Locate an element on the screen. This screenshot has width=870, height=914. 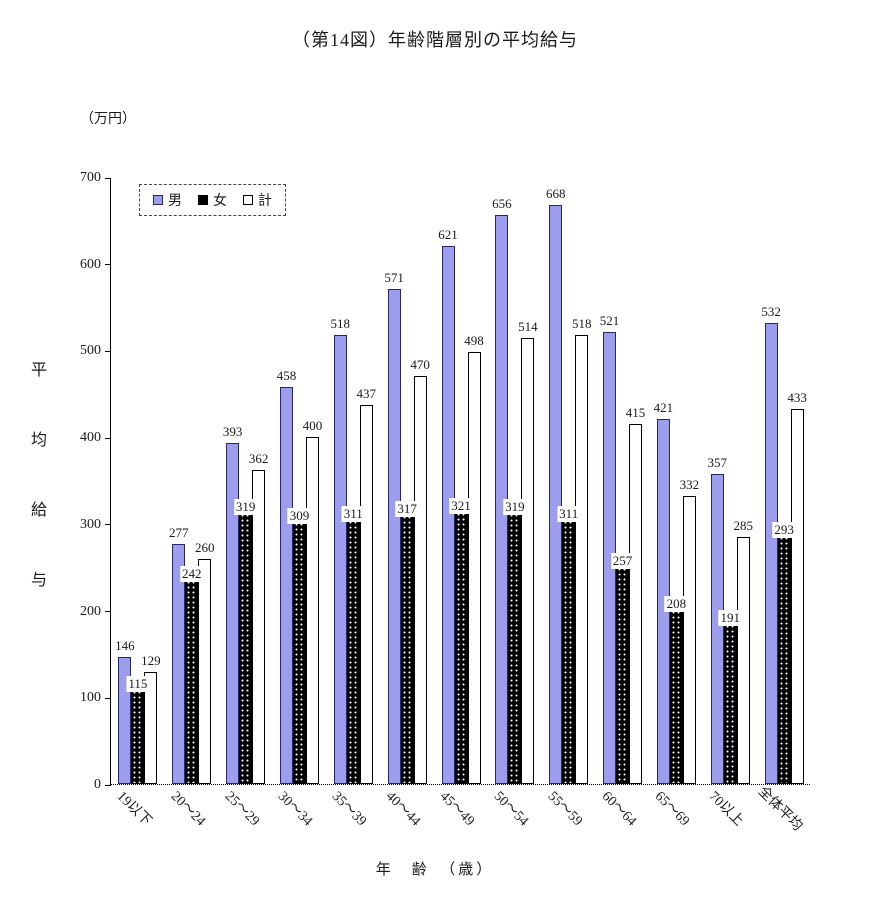
total-value-label: 260 is located at coordinates (205, 547).